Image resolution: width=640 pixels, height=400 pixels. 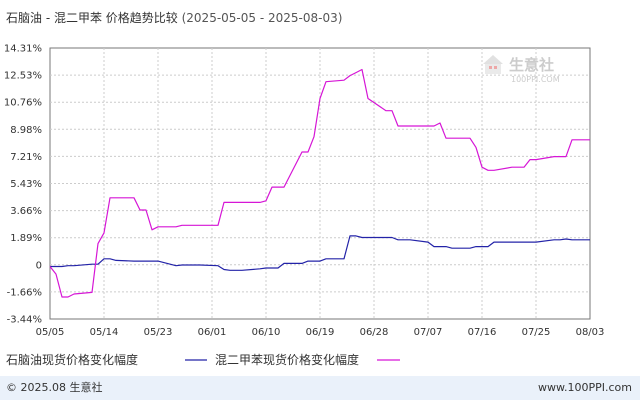 What do you see at coordinates (26, 211) in the screenshot?
I see `y-tick-label: 3.66%` at bounding box center [26, 211].